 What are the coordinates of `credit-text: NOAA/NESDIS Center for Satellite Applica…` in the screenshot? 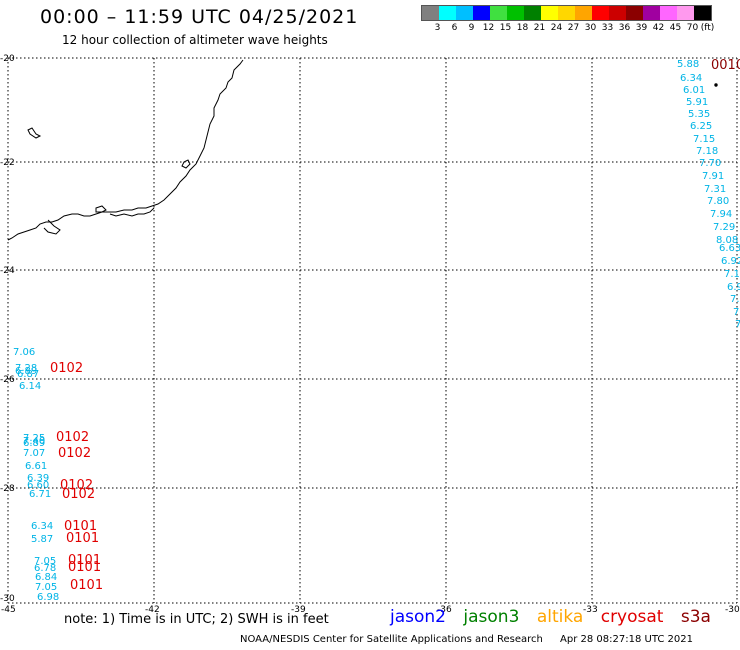 It's located at (391, 639).